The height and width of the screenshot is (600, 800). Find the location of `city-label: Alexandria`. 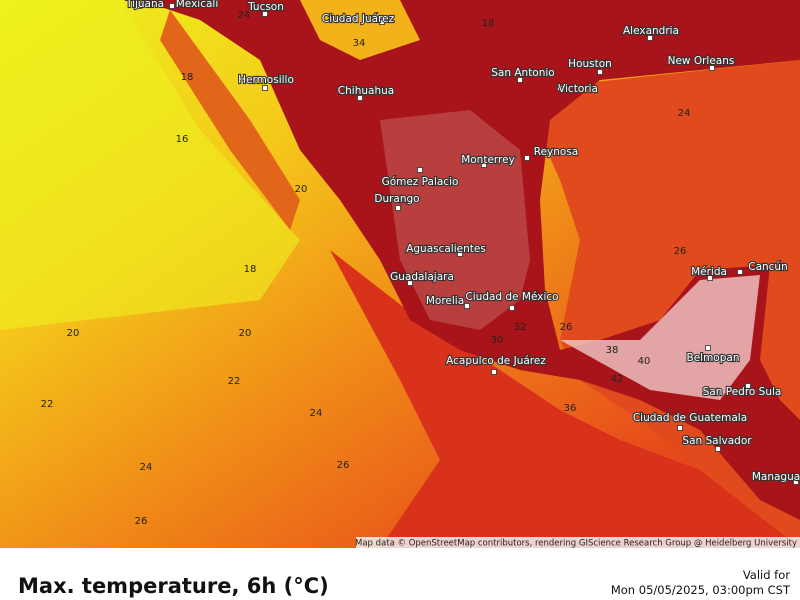

city-label: Alexandria is located at coordinates (651, 31).